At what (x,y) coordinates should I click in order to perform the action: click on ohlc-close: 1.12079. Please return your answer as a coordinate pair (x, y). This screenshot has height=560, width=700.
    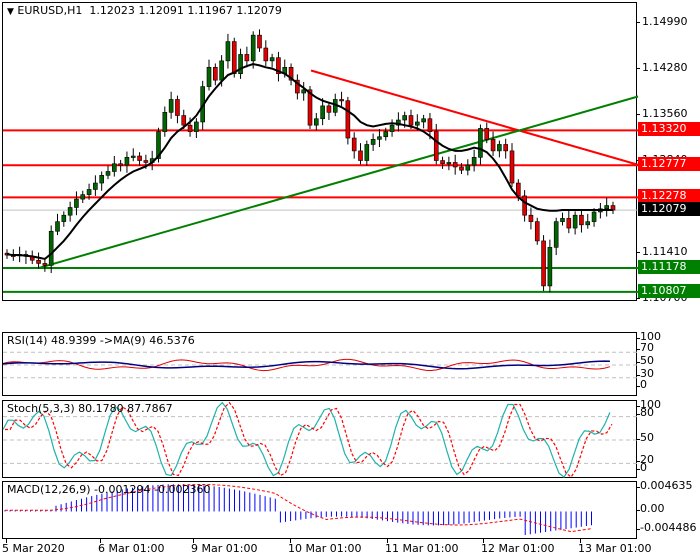
    Looking at the image, I should click on (259, 10).